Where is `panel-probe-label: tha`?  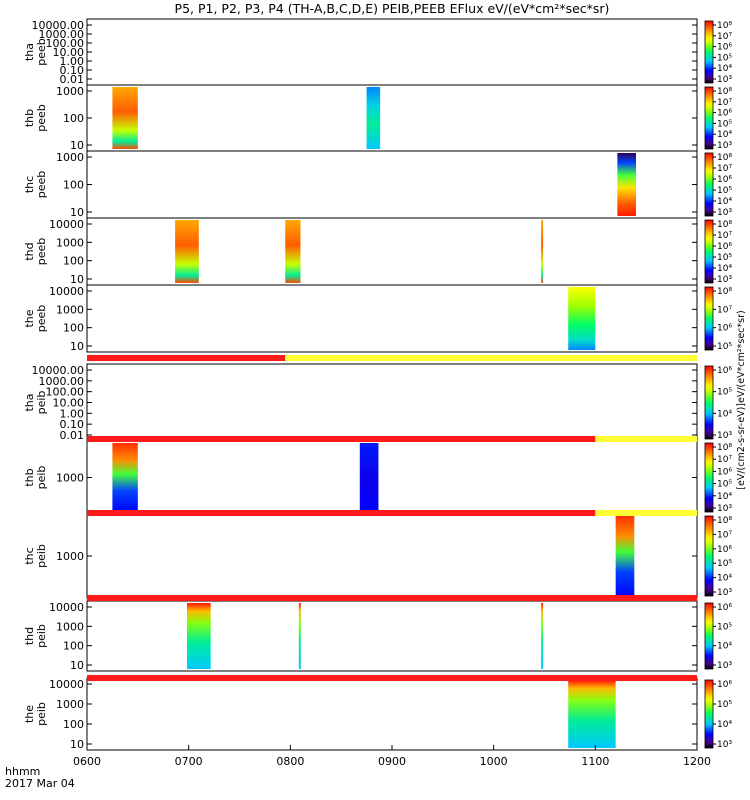 panel-probe-label: tha is located at coordinates (29, 52).